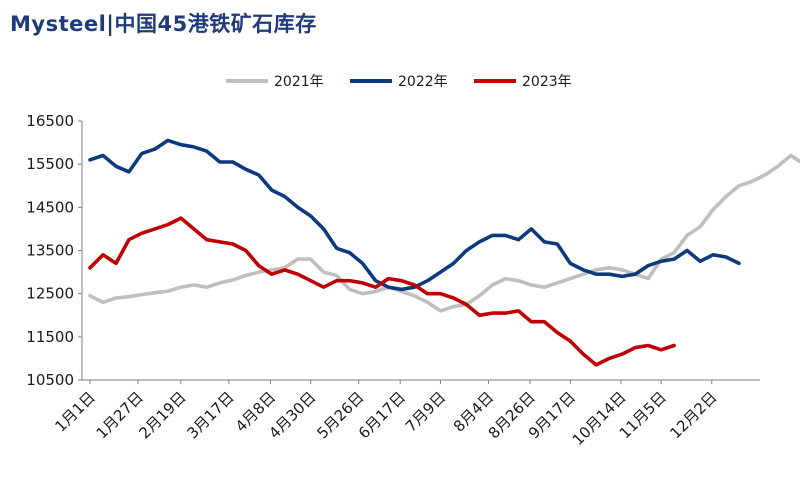  I want to click on y-tick-label: 16500, so click(50, 121).